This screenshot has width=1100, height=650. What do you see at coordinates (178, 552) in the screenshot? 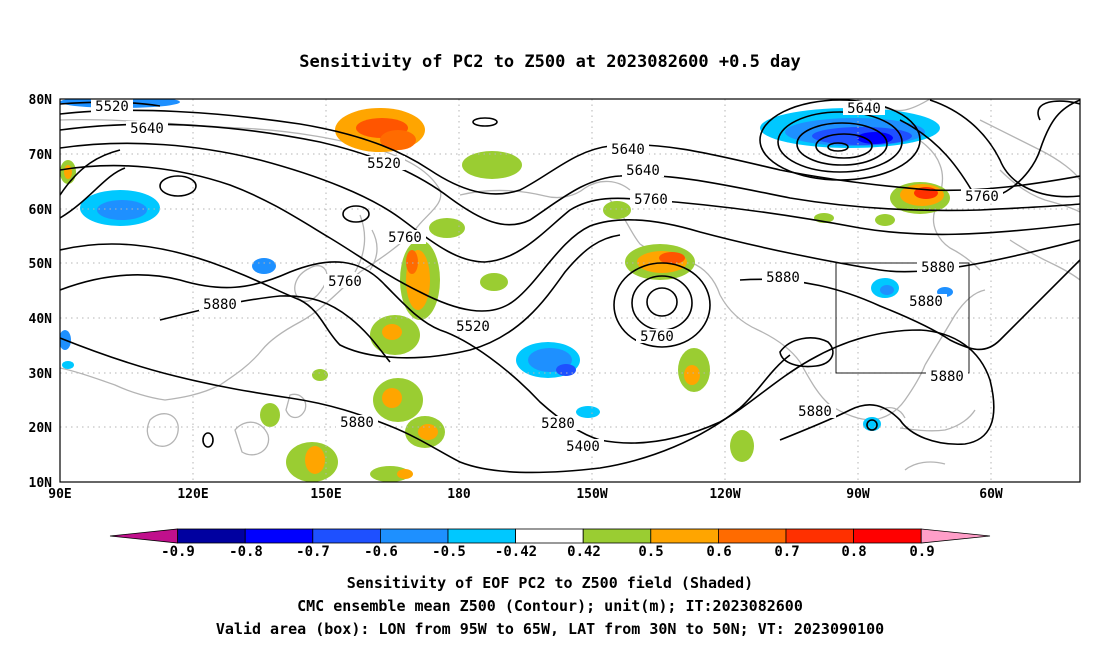
I see `colorbar-label: -0.9` at bounding box center [178, 552].